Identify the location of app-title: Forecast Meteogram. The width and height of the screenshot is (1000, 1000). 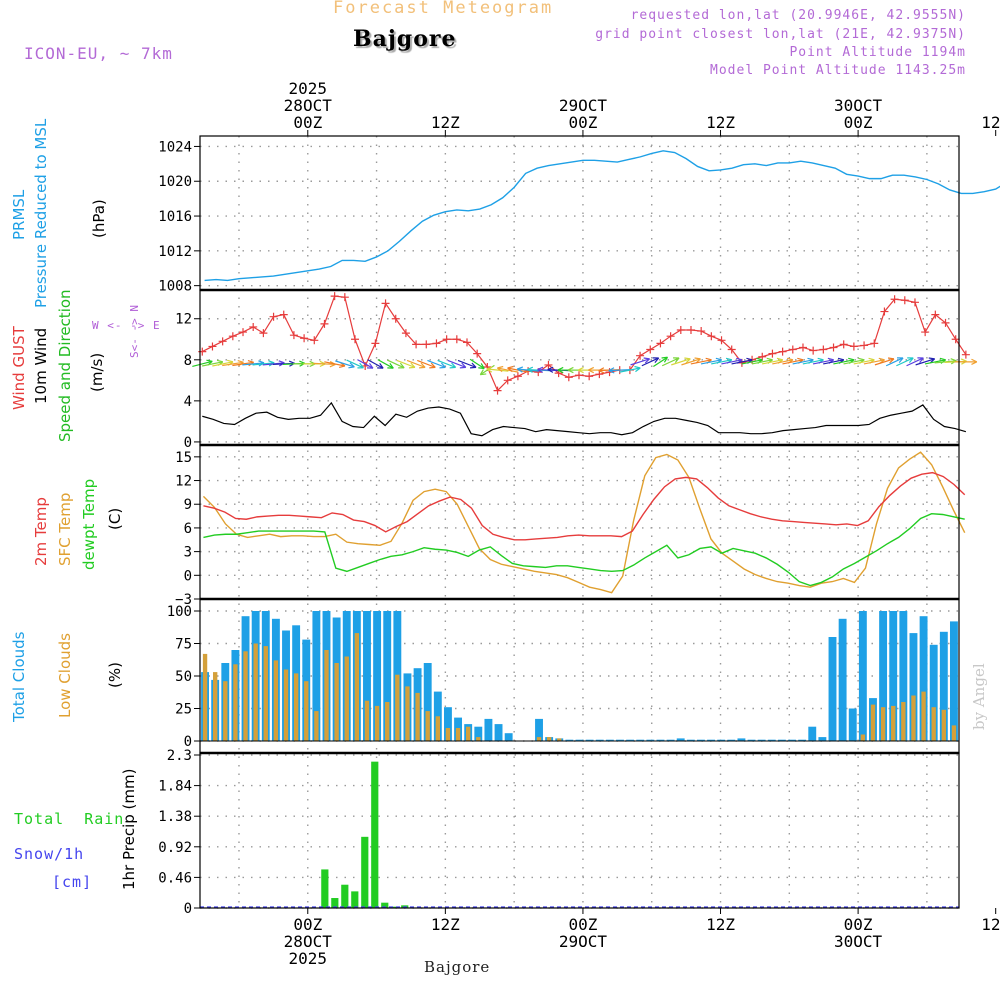
(443, 9).